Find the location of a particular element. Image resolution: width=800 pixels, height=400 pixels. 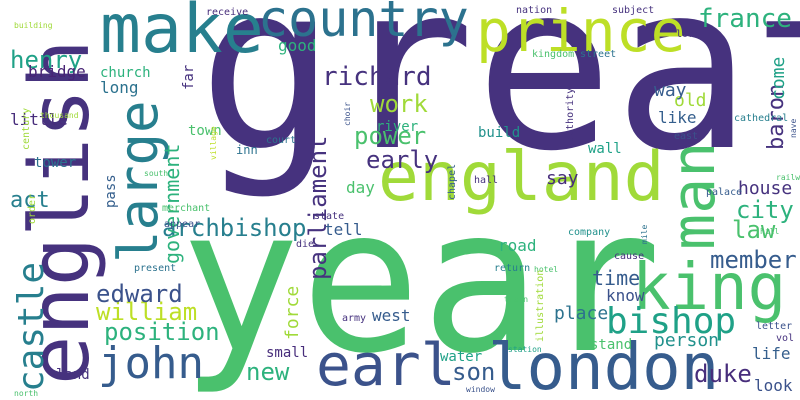

word-state: state is located at coordinates (329, 216).